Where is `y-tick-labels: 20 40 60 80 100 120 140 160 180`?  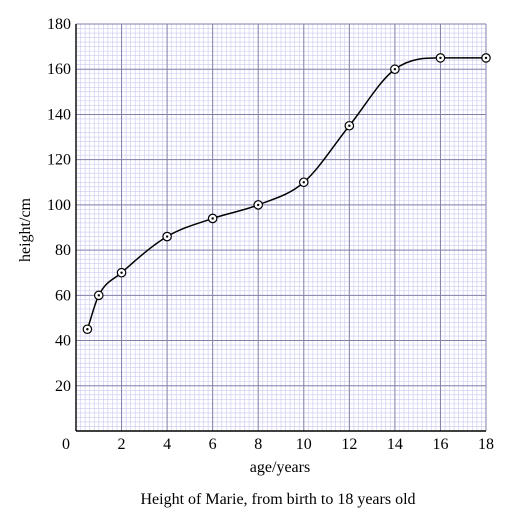
y-tick-labels: 20 40 60 80 100 120 140 160 180 is located at coordinates (59, 205).